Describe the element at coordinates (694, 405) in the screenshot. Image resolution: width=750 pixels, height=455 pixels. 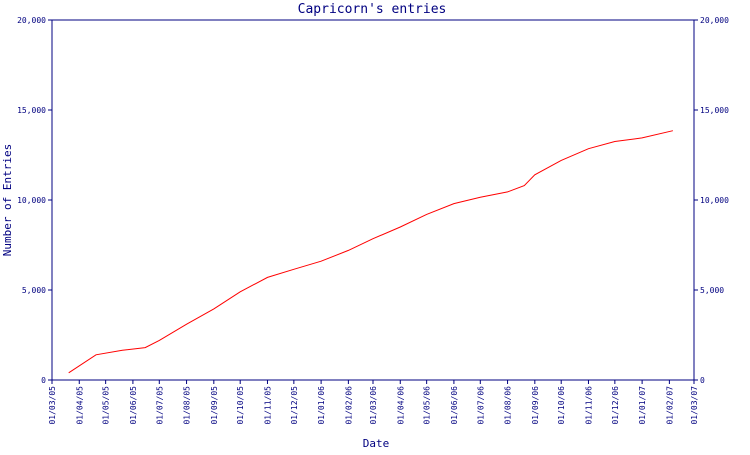
I see `x-tick-label: 01/03/07` at that location.